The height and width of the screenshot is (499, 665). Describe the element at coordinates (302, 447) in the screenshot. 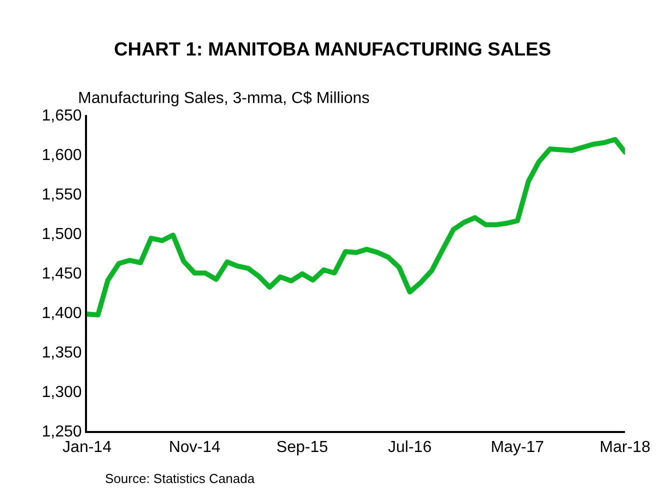

I see `x-tick-label: Sep-15` at that location.